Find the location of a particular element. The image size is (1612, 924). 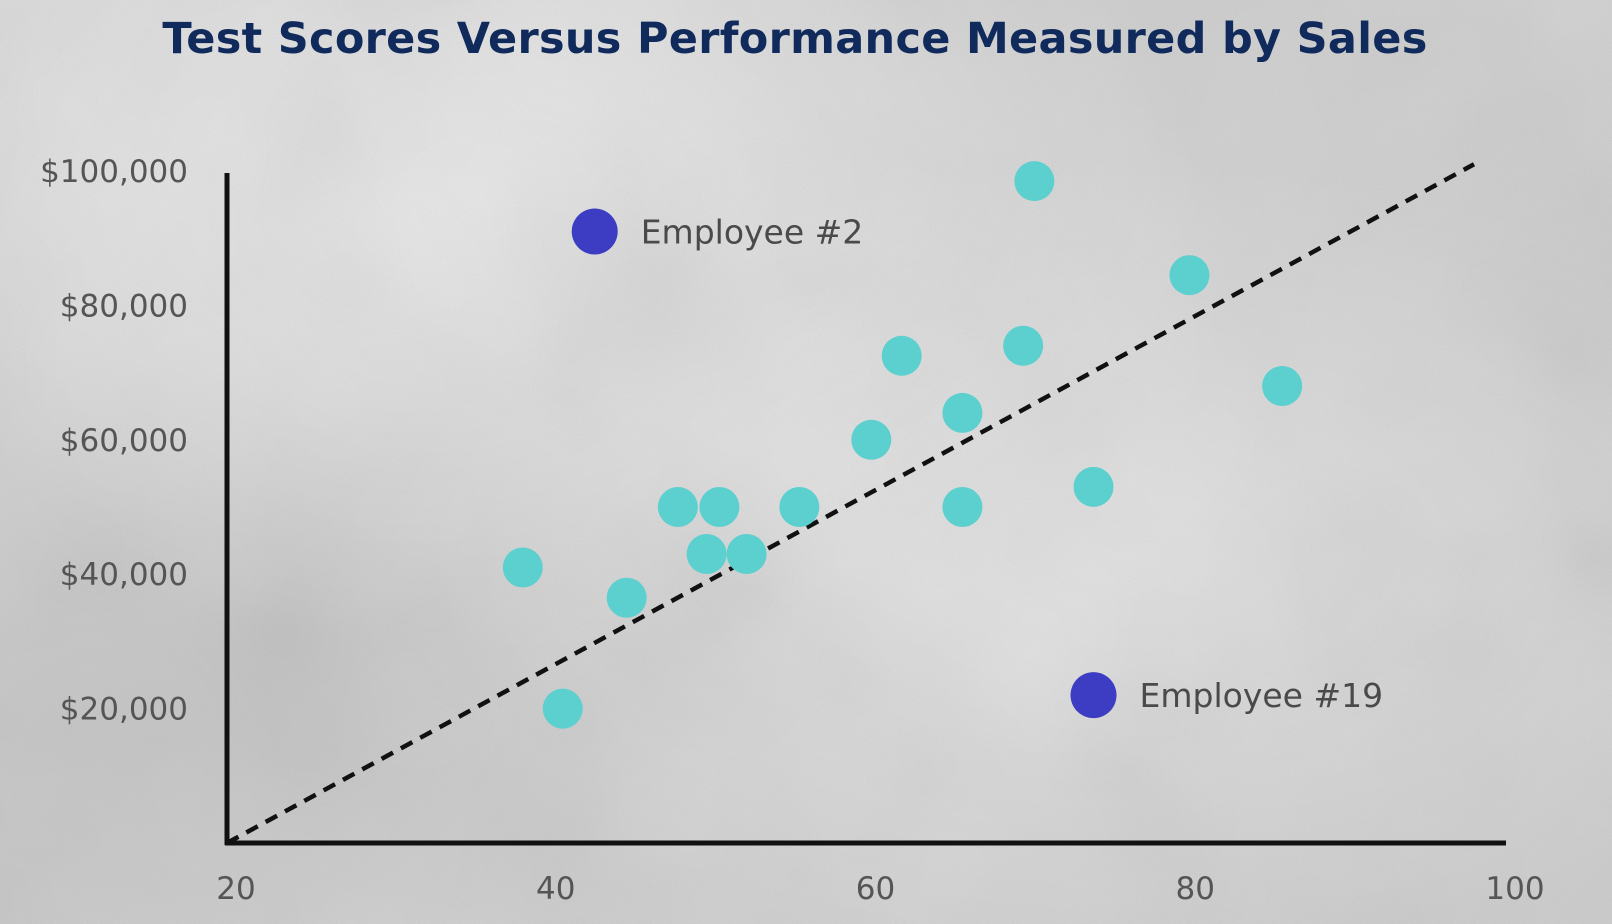

employee-annotation-label: Employee #19 is located at coordinates (1262, 695).